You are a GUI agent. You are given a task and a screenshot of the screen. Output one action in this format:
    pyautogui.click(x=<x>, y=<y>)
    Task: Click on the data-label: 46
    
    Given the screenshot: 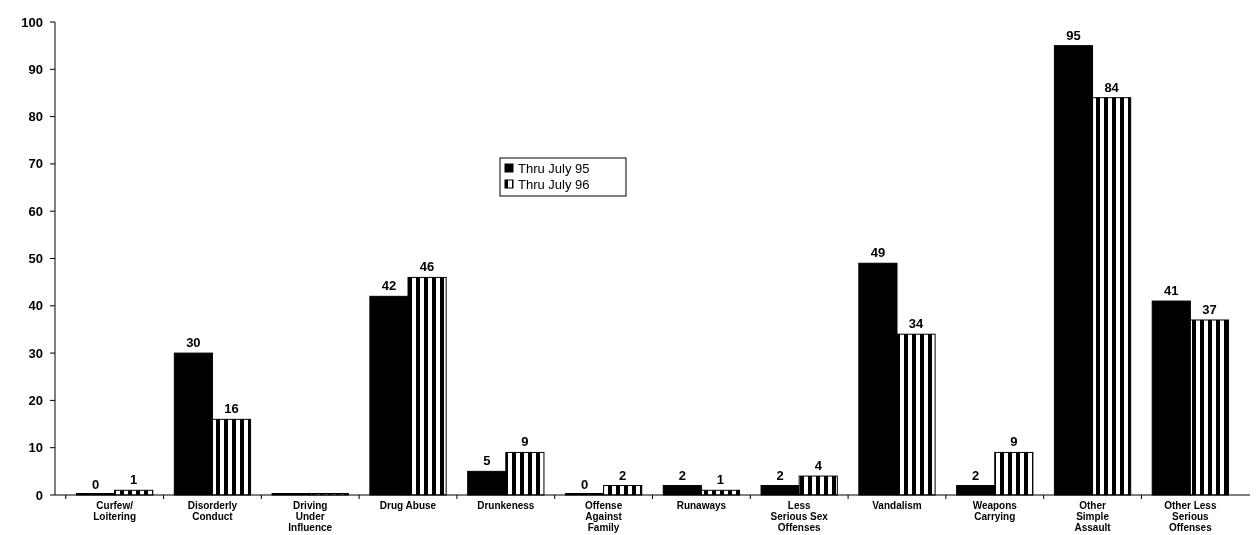 What is the action you would take?
    pyautogui.click(x=427, y=267)
    